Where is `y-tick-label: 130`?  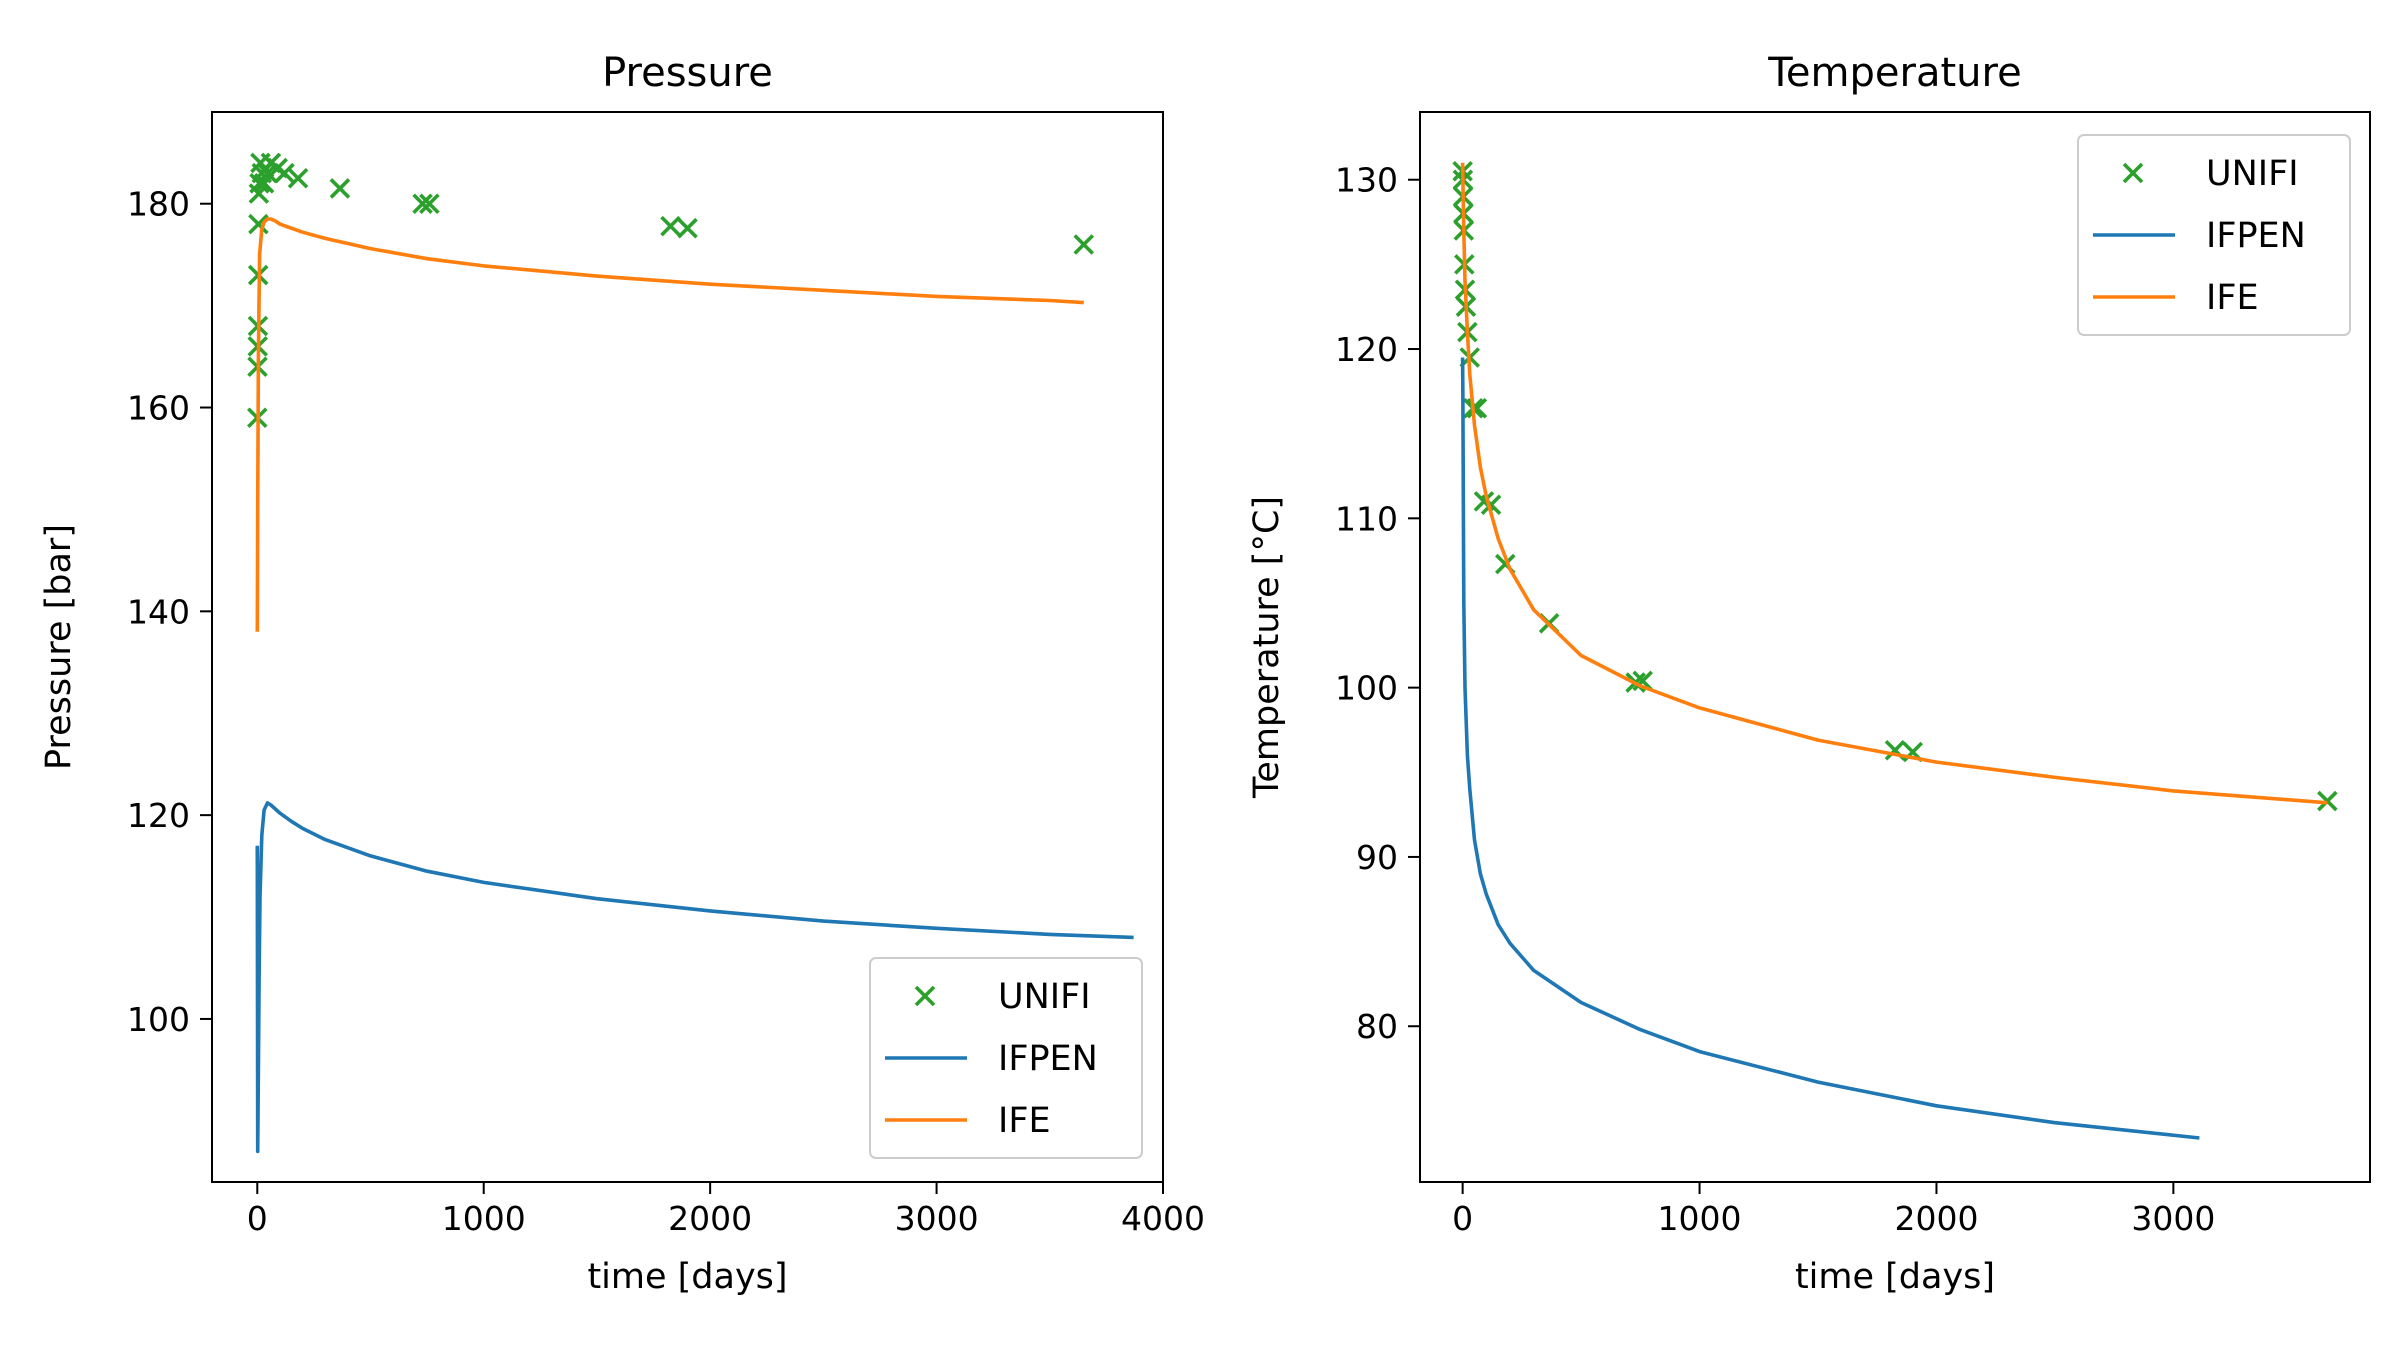 y-tick-label: 130 is located at coordinates (1366, 180).